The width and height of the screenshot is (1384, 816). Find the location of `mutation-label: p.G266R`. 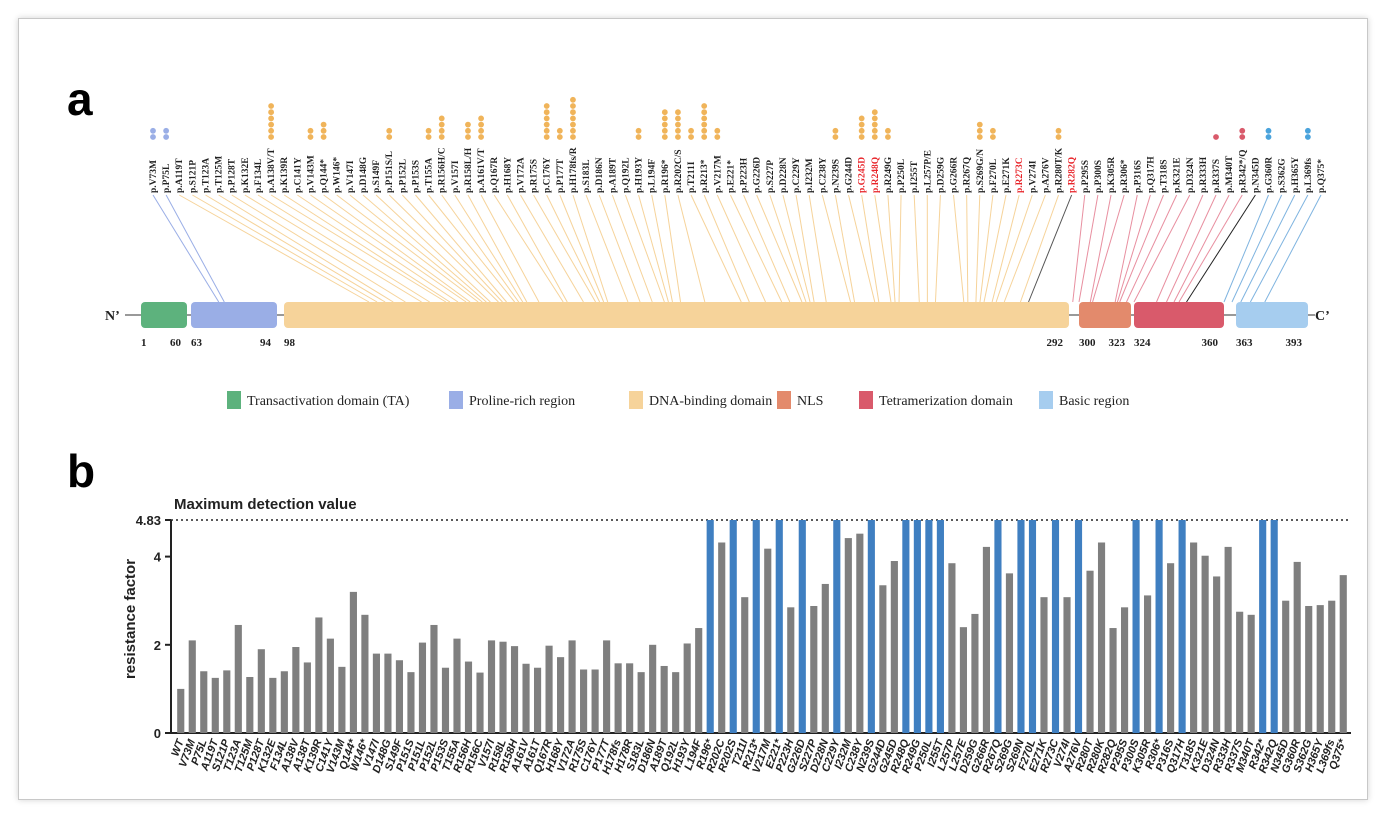

mutation-label: p.G266R is located at coordinates (955, 175).